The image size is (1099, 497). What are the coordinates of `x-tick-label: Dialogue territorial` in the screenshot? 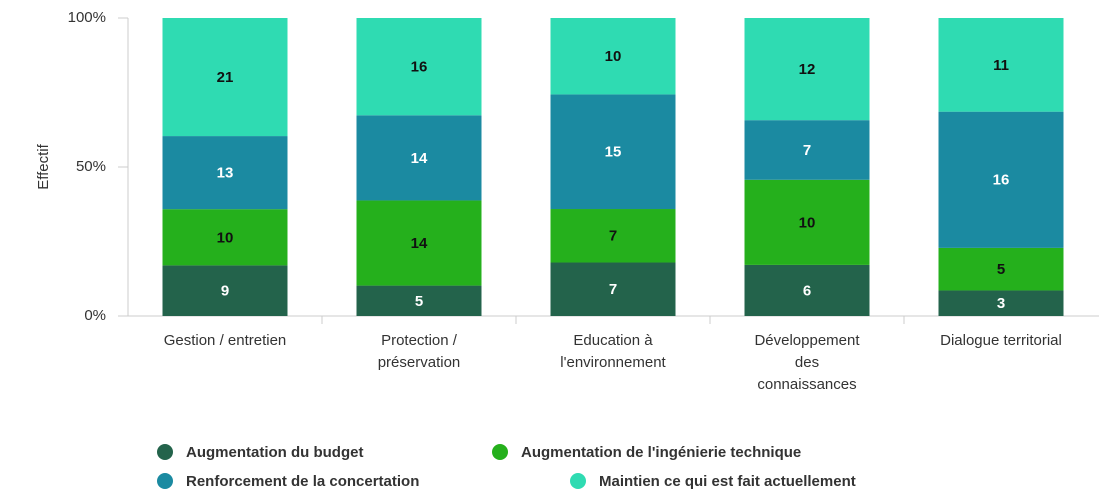 It's located at (1001, 340).